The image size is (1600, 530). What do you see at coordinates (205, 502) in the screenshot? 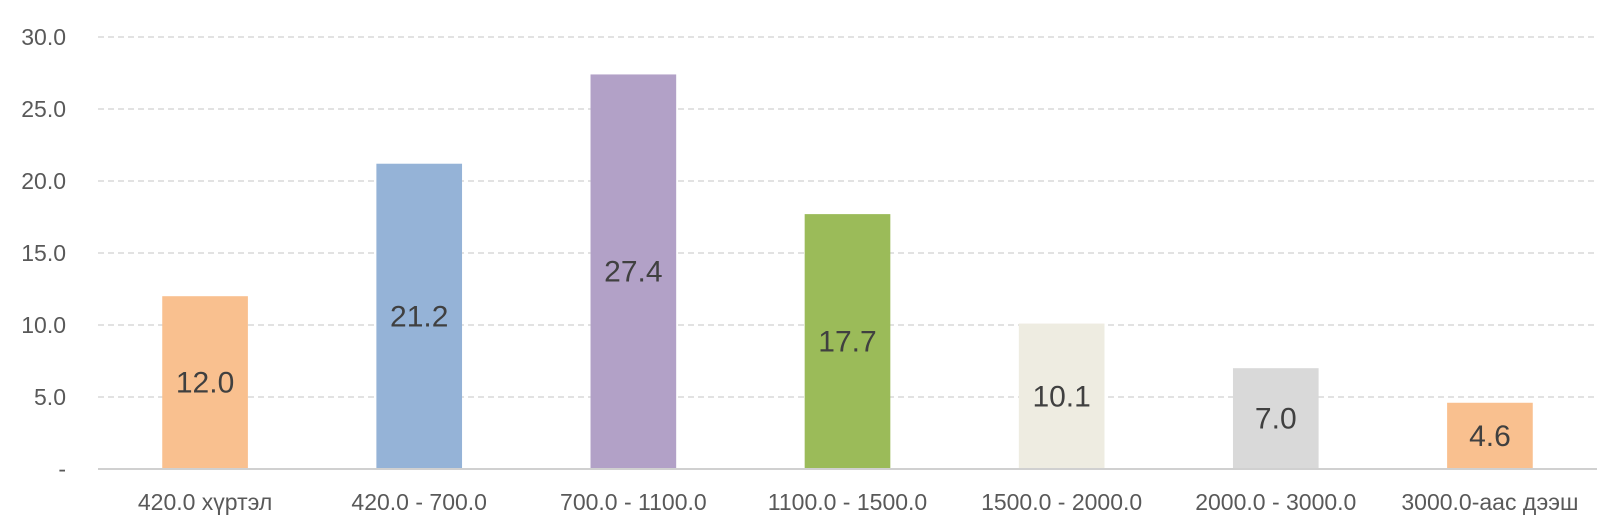
I see `x-tick-label: 420.0 хүртэл` at bounding box center [205, 502].